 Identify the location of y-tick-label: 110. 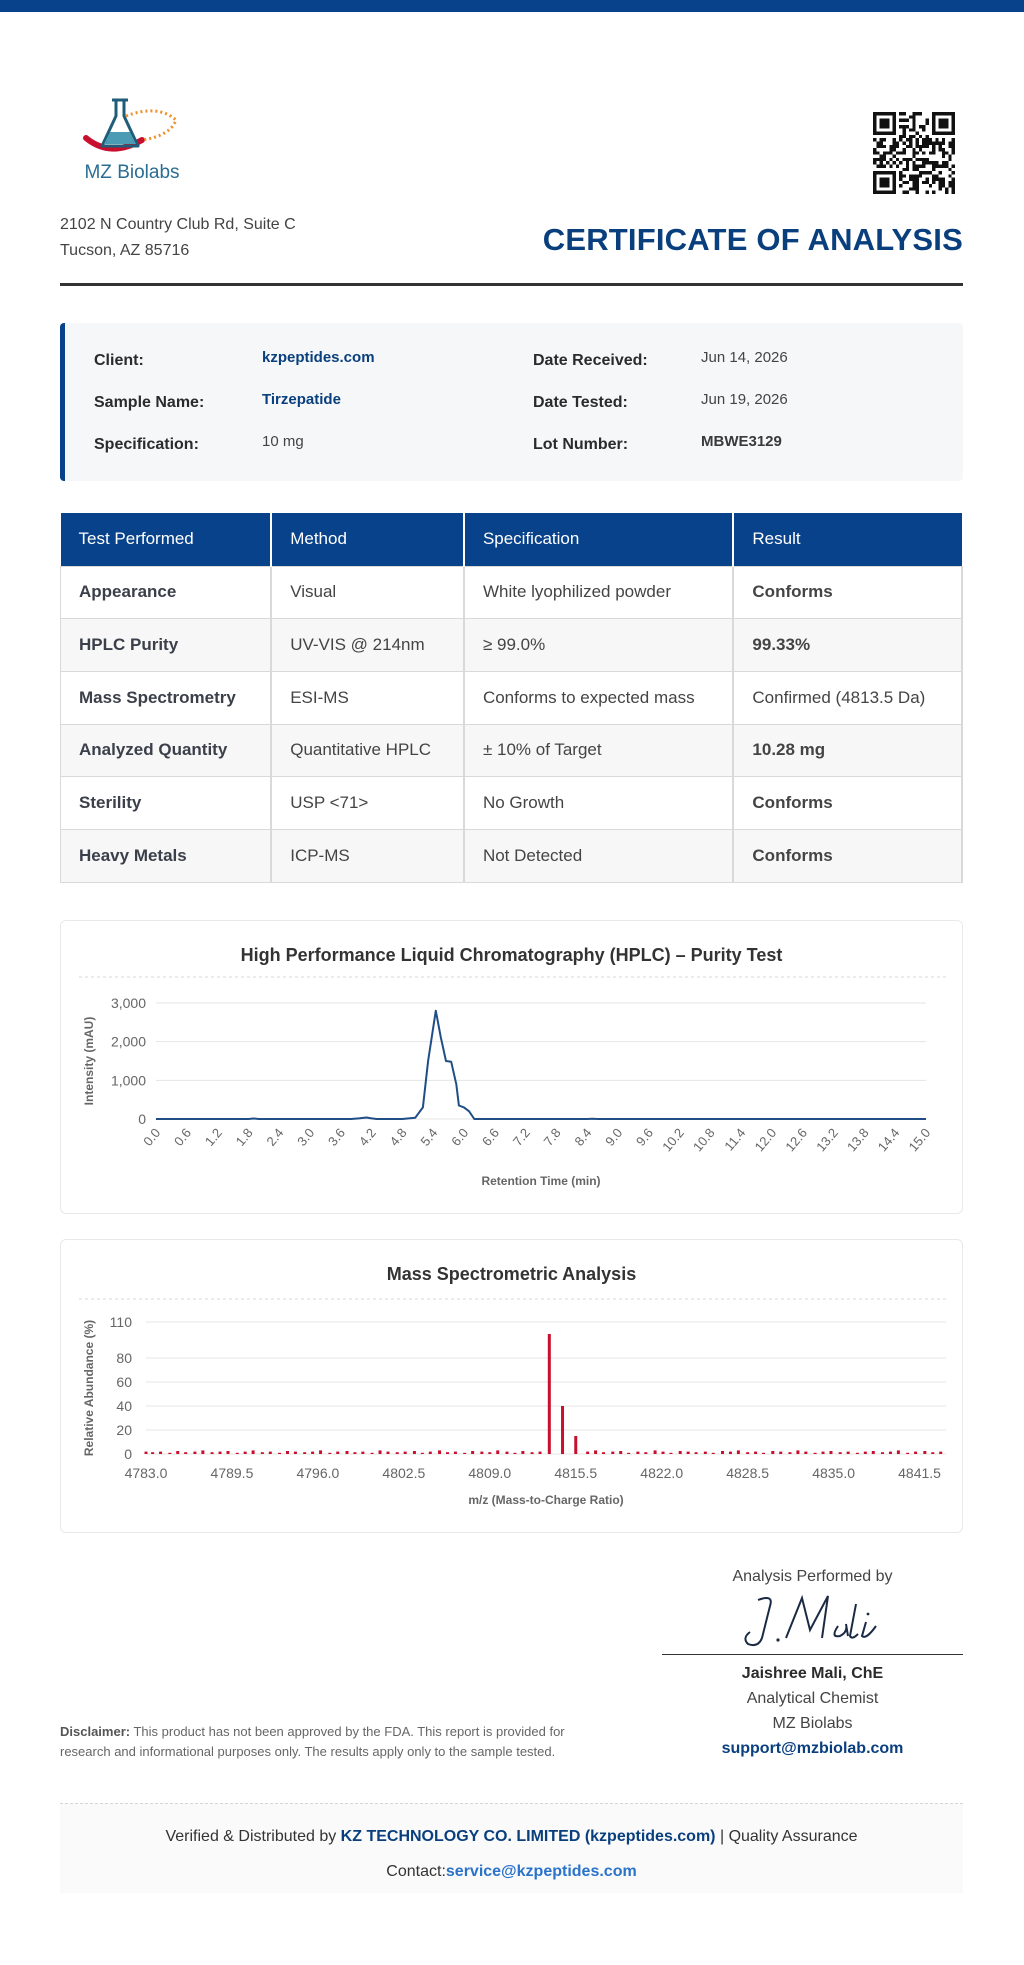
(121, 1322).